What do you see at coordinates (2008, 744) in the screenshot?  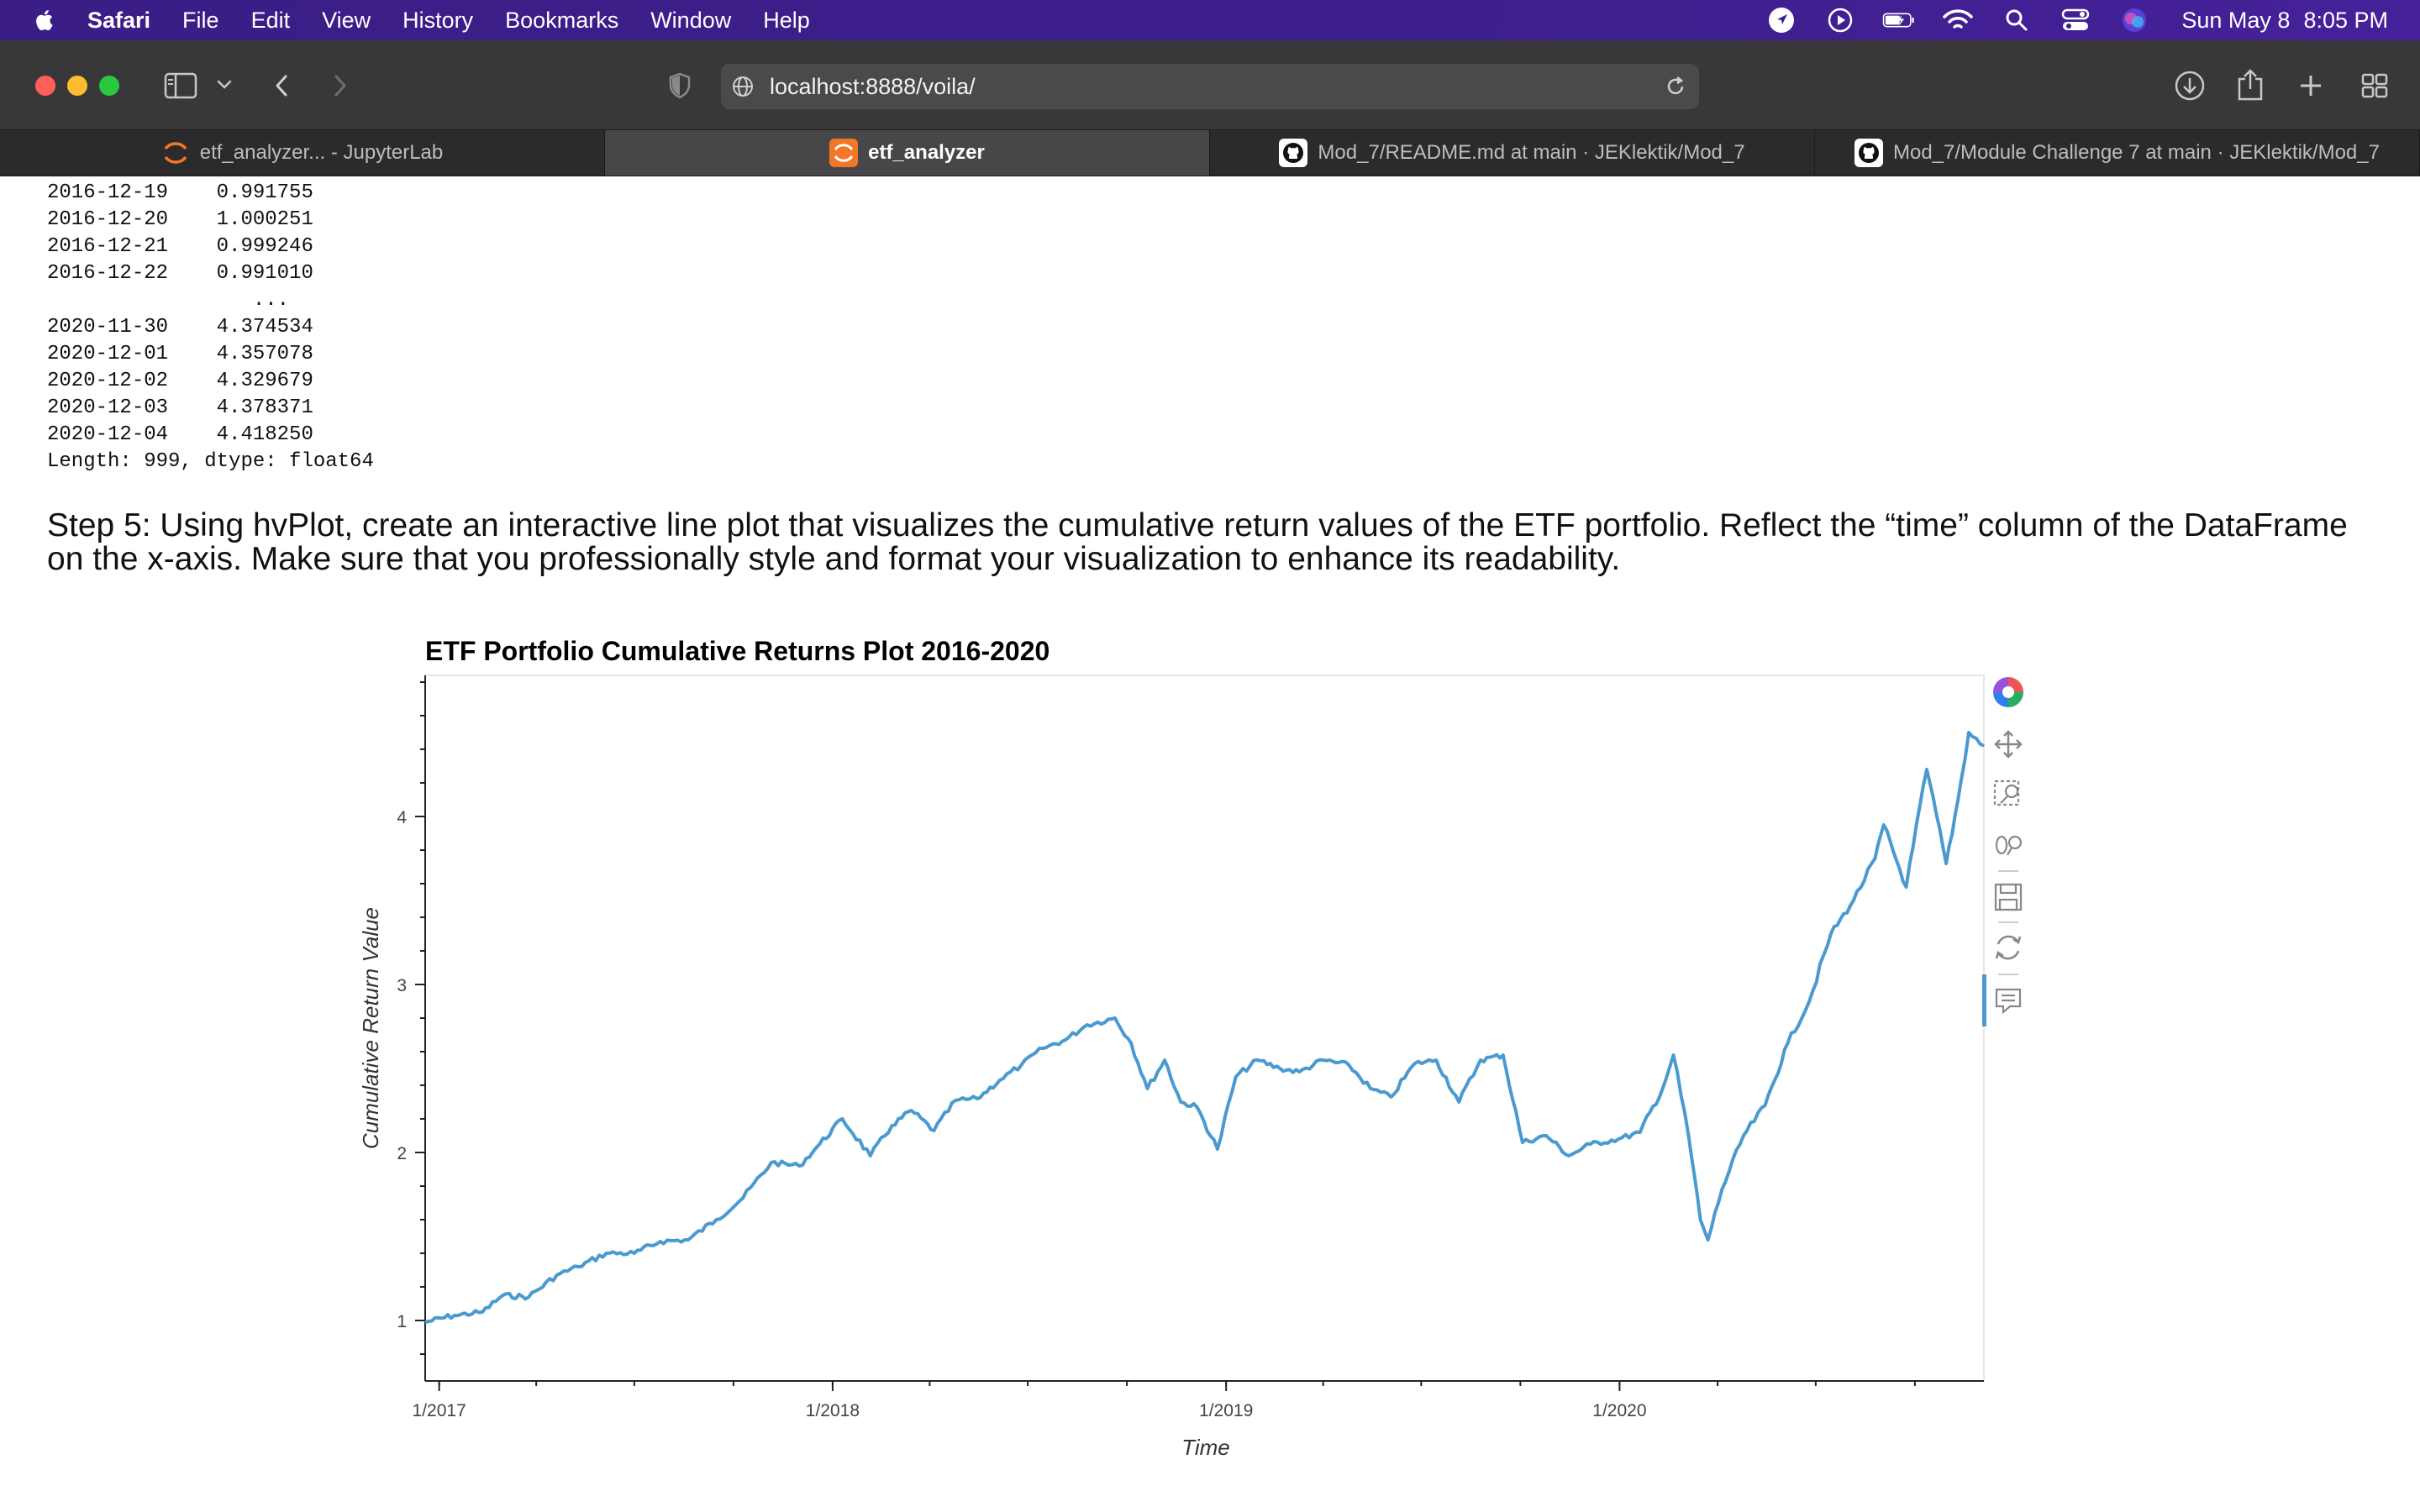 I see `pan-tool-icon` at bounding box center [2008, 744].